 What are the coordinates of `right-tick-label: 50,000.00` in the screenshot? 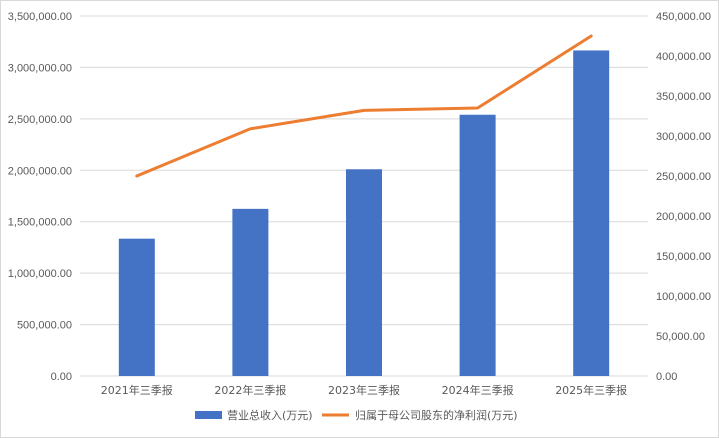 It's located at (680, 337).